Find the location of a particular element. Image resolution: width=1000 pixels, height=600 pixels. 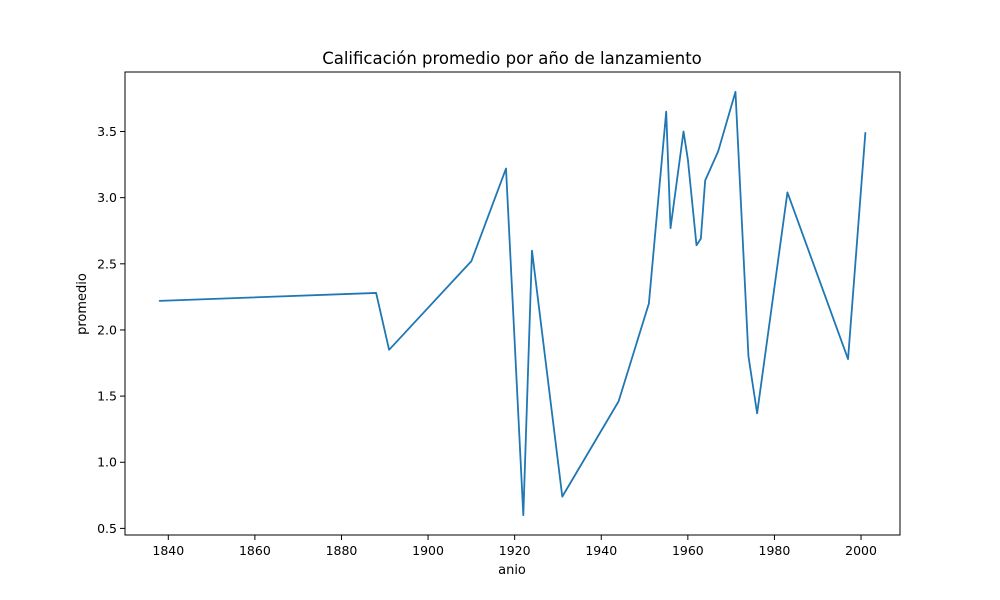

y-tick-label: 1.5 is located at coordinates (107, 396).